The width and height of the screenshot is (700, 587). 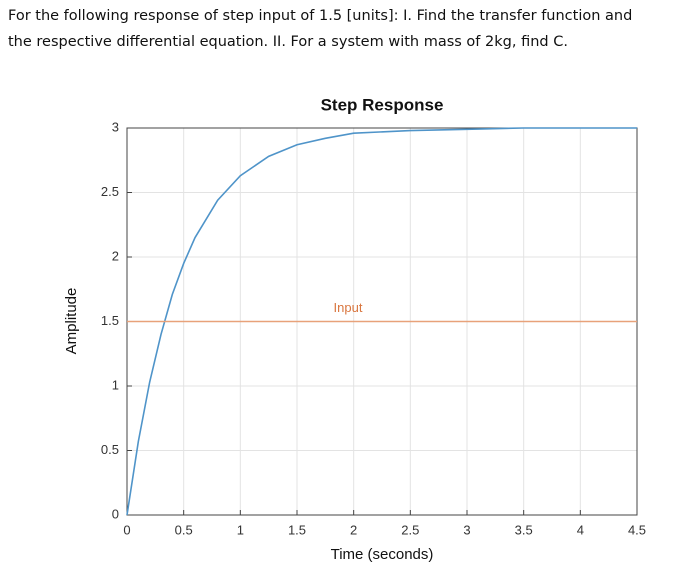 What do you see at coordinates (71, 321) in the screenshot?
I see `y-axis-label: Amplitude` at bounding box center [71, 321].